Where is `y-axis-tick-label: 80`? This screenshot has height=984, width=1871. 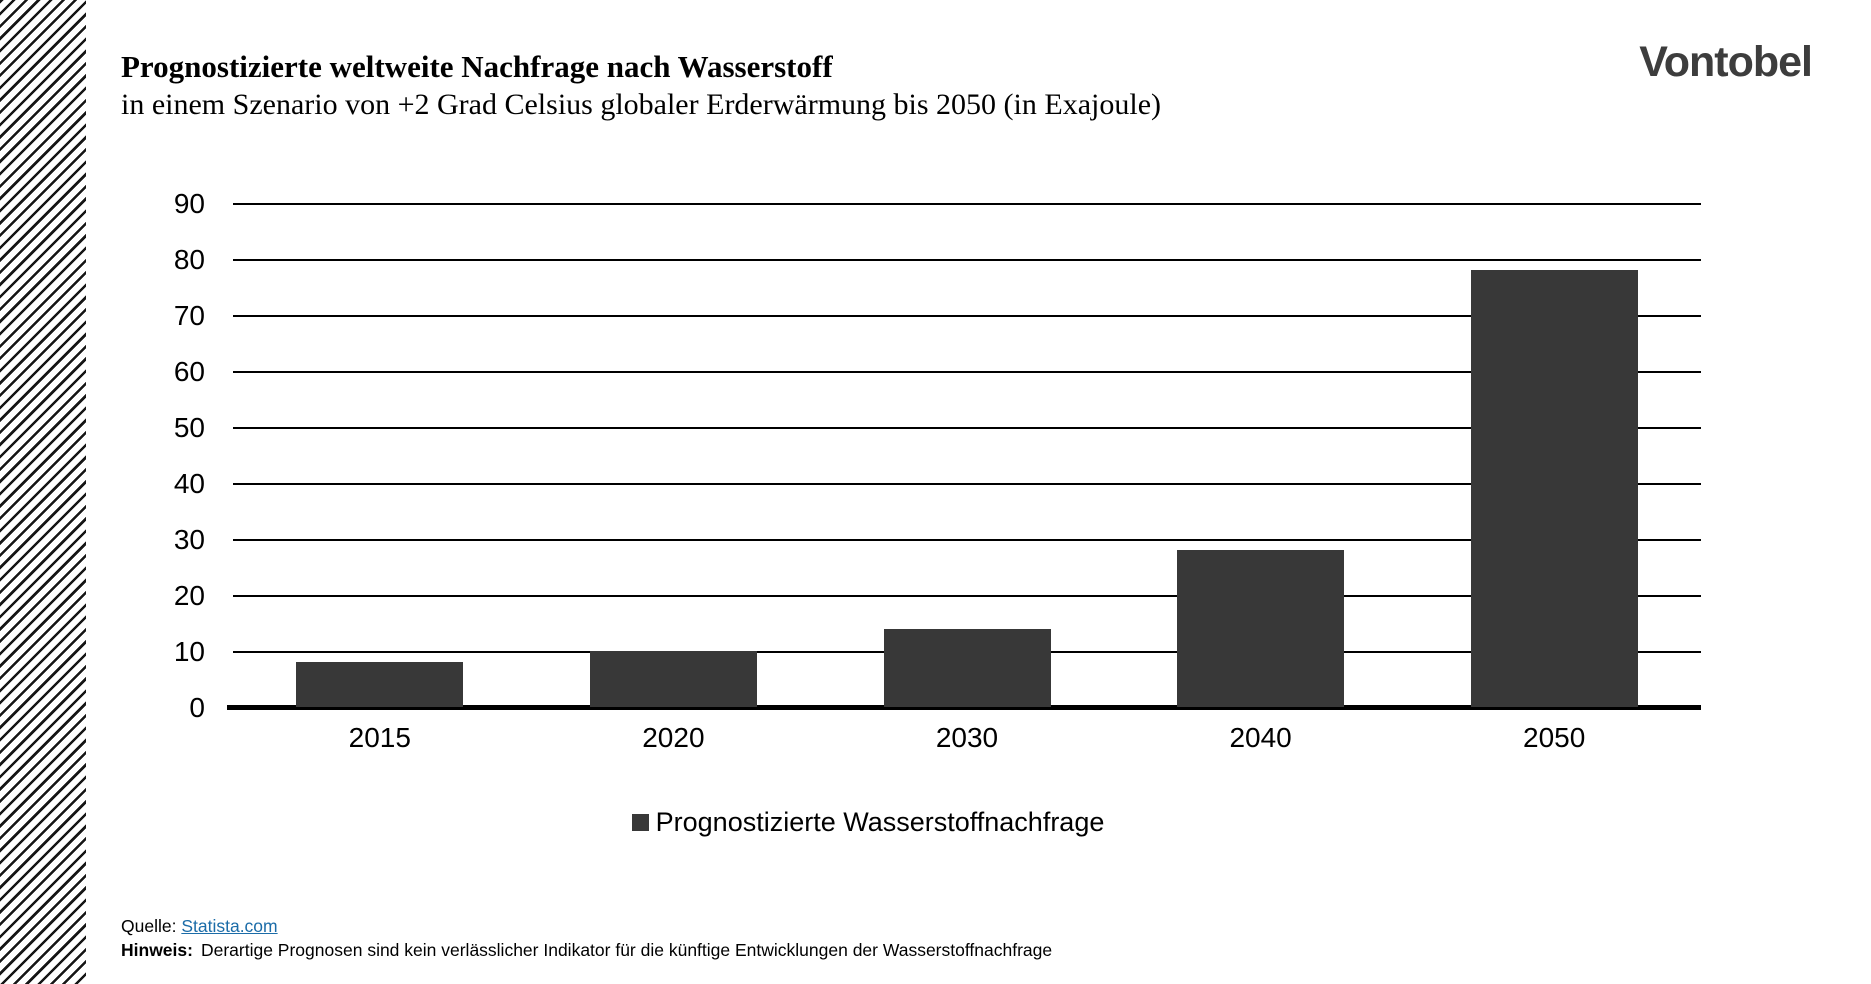 y-axis-tick-label: 80 is located at coordinates (189, 259).